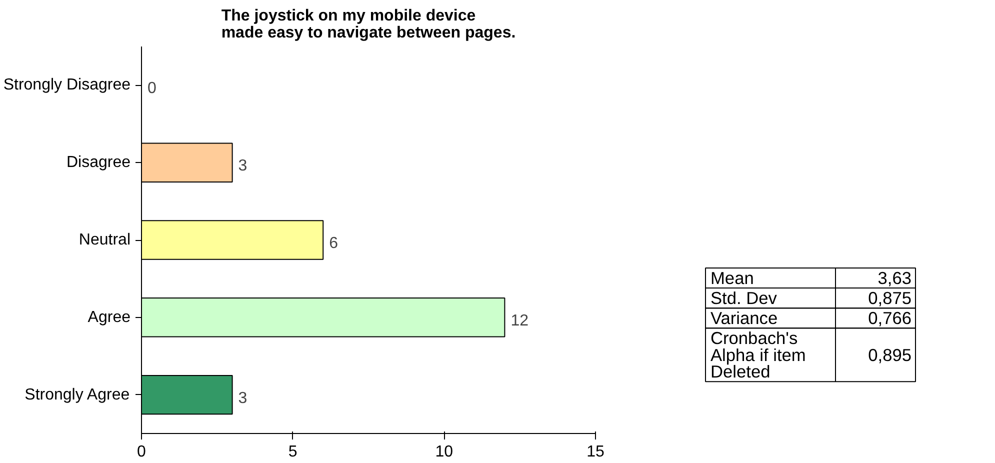 This screenshot has height=463, width=995. I want to click on text: Cronbach's Alpha if item Deleted, so click(758, 355).